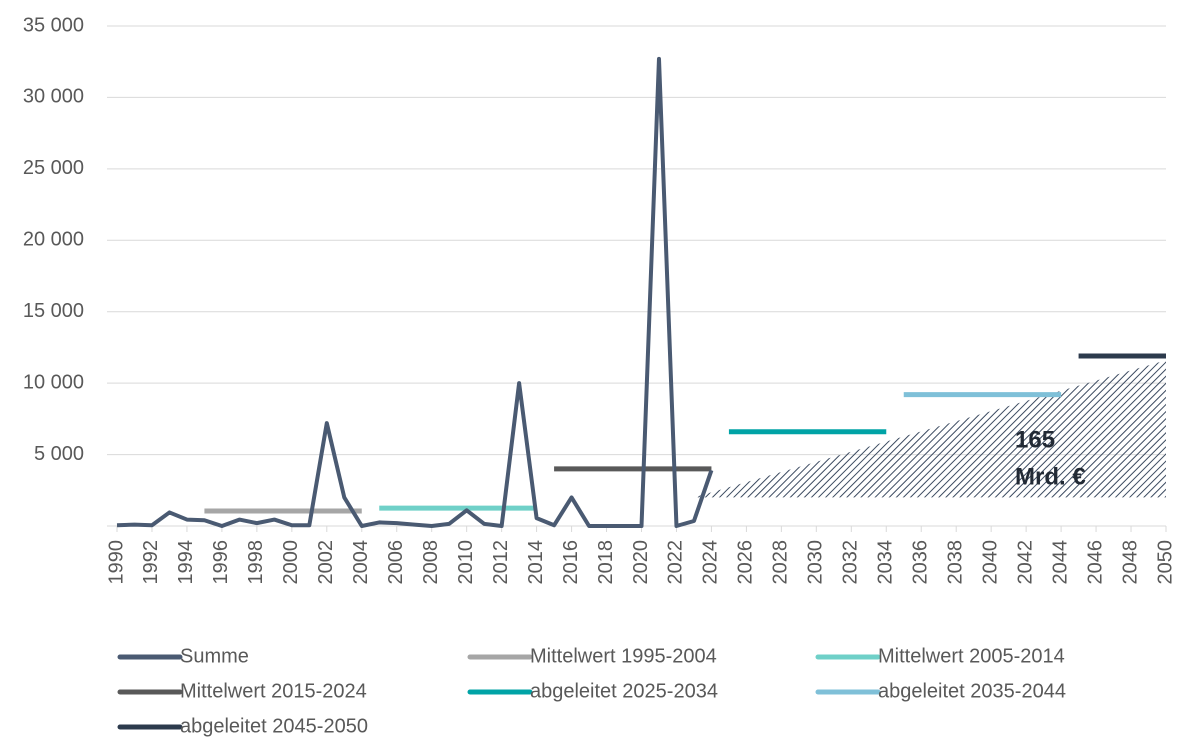  I want to click on y-tick-label: 35 000, so click(53, 25).